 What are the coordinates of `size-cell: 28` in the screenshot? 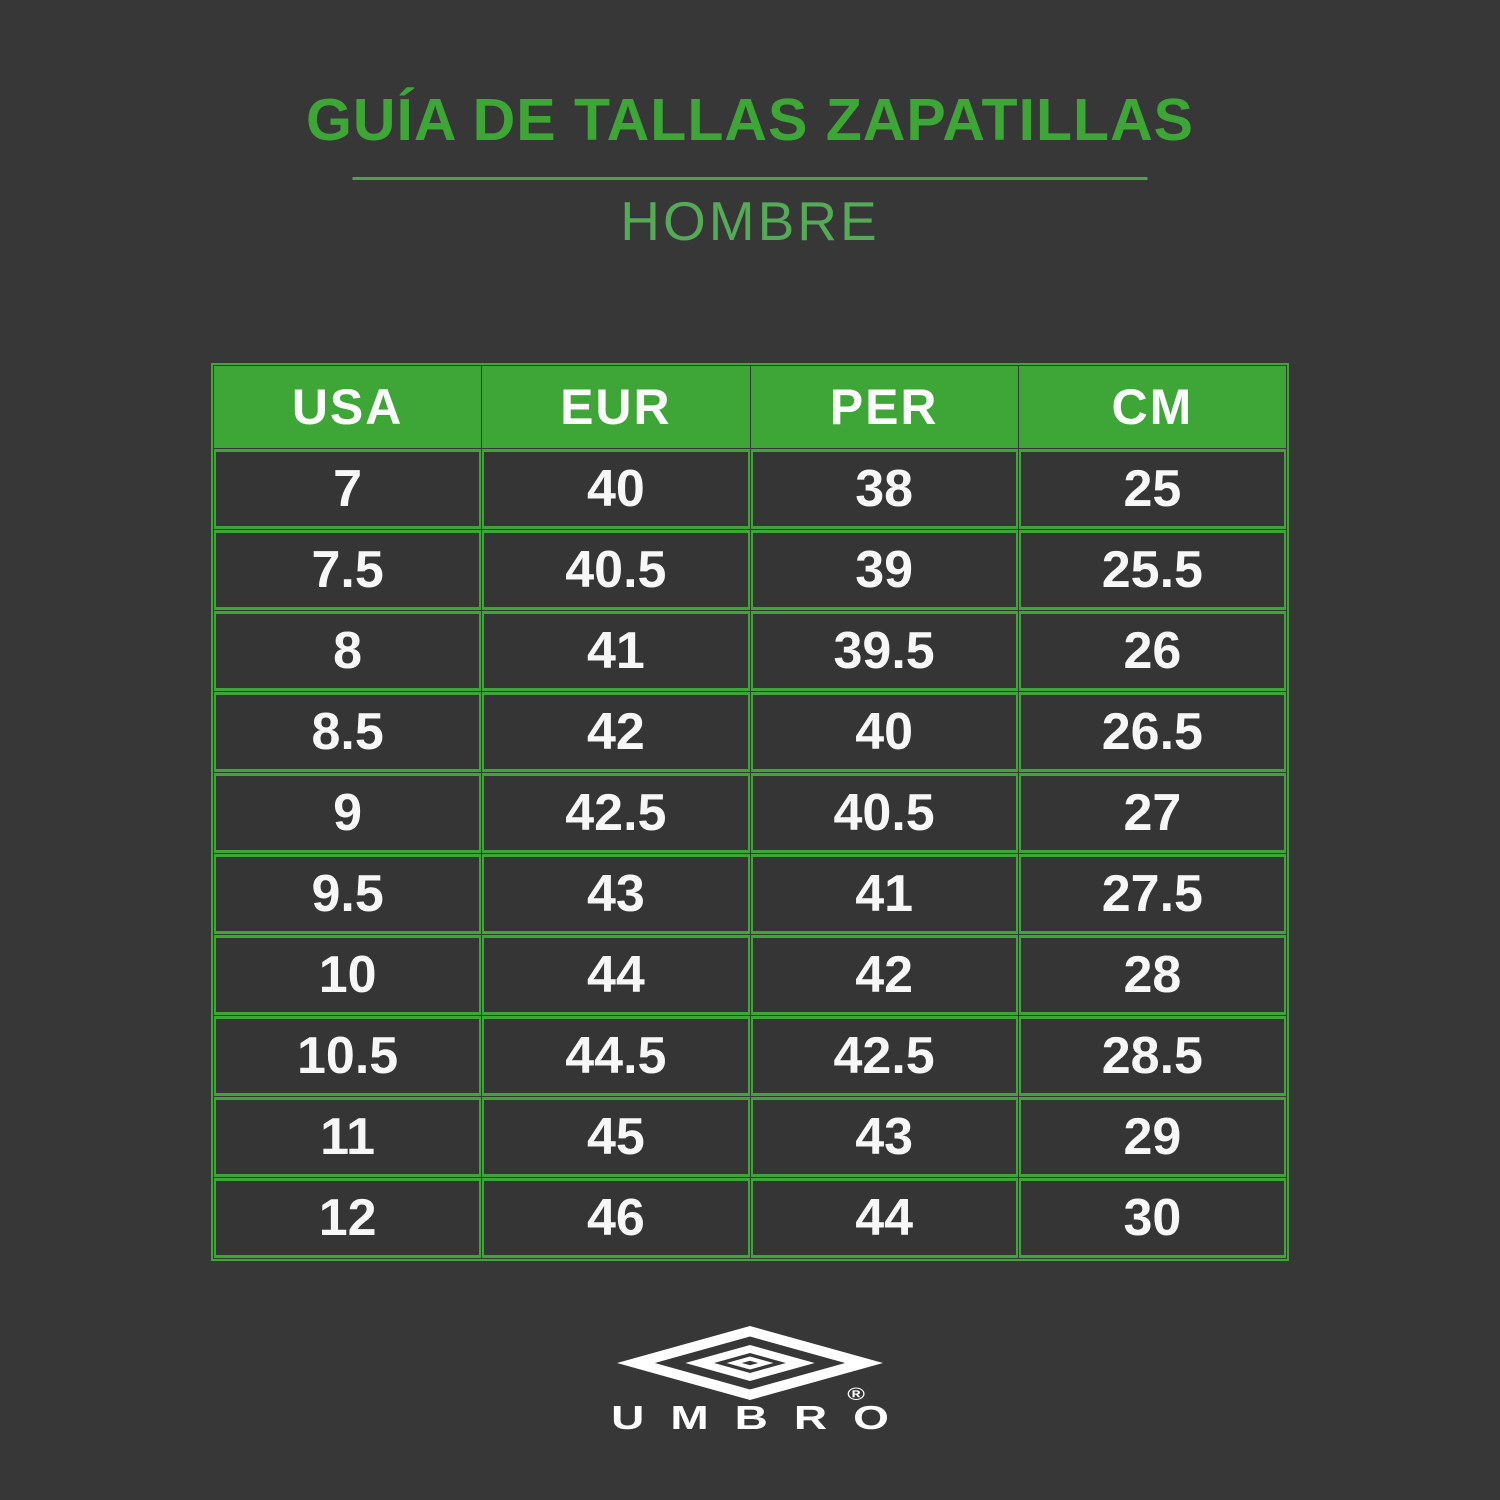 It's located at (1152, 975).